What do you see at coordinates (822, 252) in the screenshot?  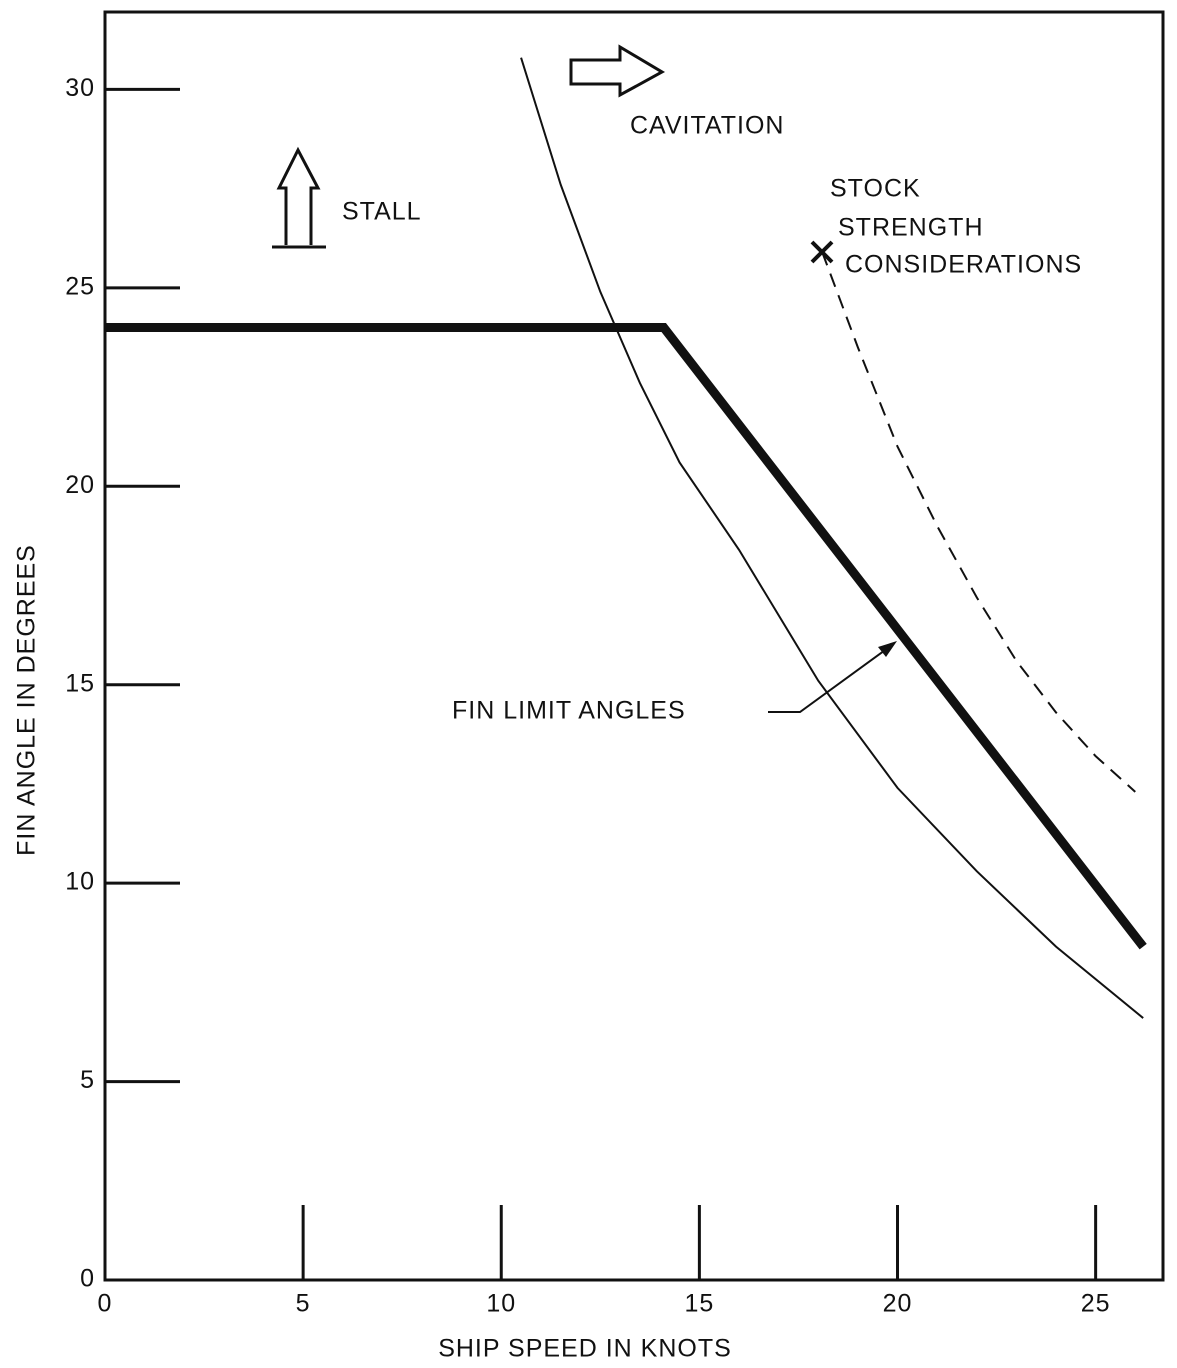 I see `stock-marker` at bounding box center [822, 252].